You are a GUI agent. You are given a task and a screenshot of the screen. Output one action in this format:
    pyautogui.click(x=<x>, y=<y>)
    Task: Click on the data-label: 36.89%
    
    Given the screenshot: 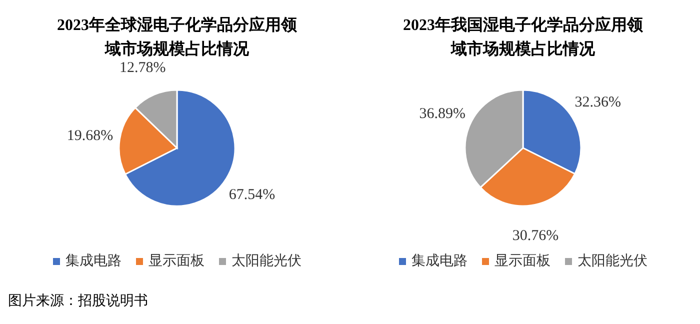 What is the action you would take?
    pyautogui.click(x=442, y=114)
    